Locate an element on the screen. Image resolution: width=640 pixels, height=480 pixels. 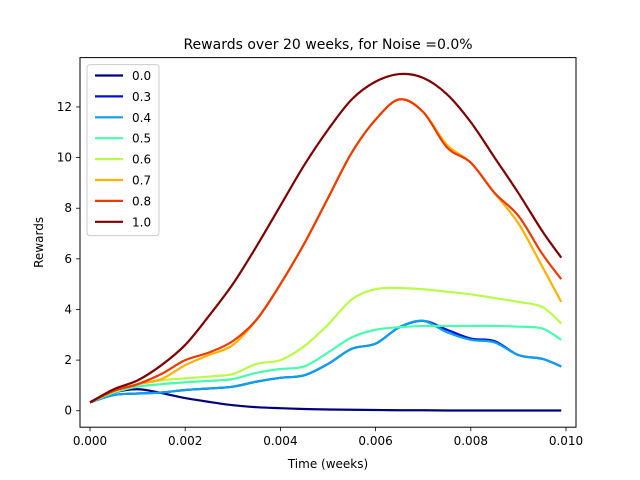
legend-label: 0.7 is located at coordinates (141, 181).